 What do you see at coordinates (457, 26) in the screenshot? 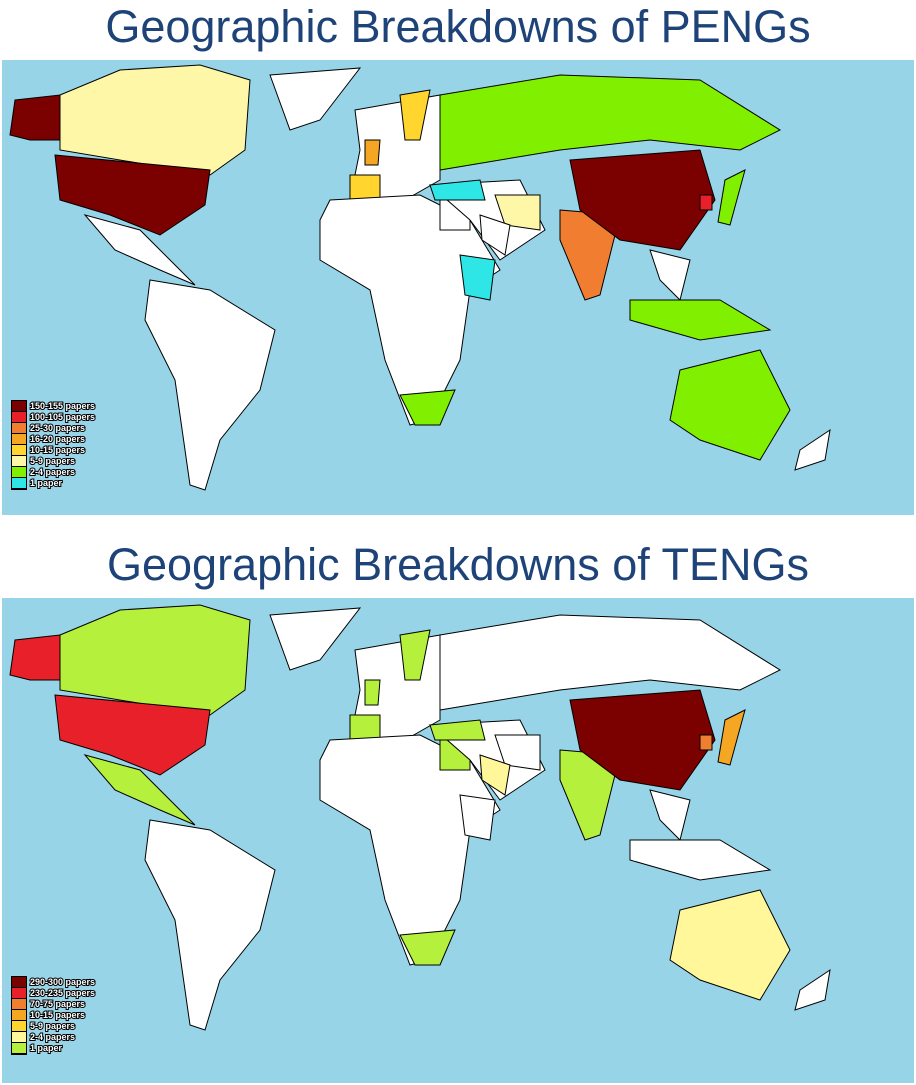
I see `map-title: Geographic Breakdowns of PENGs` at bounding box center [457, 26].